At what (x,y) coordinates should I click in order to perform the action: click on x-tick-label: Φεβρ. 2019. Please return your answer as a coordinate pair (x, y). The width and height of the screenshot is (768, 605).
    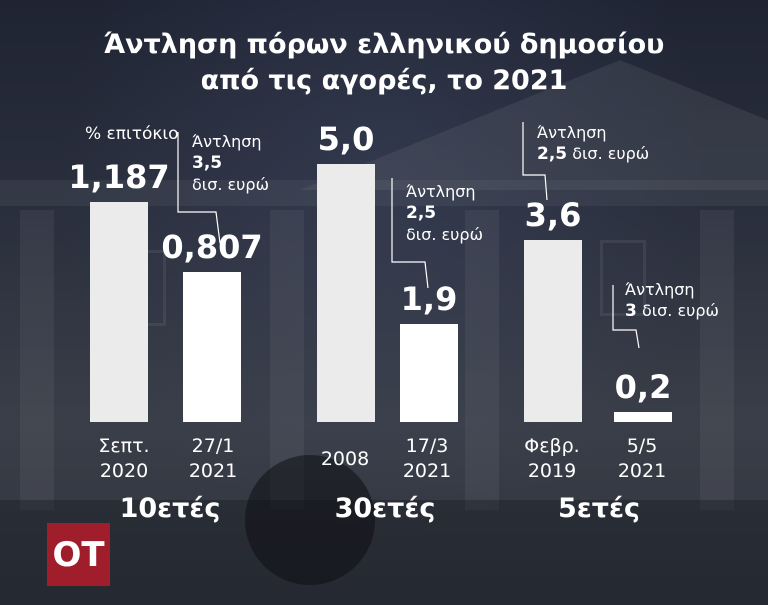
    Looking at the image, I should click on (552, 458).